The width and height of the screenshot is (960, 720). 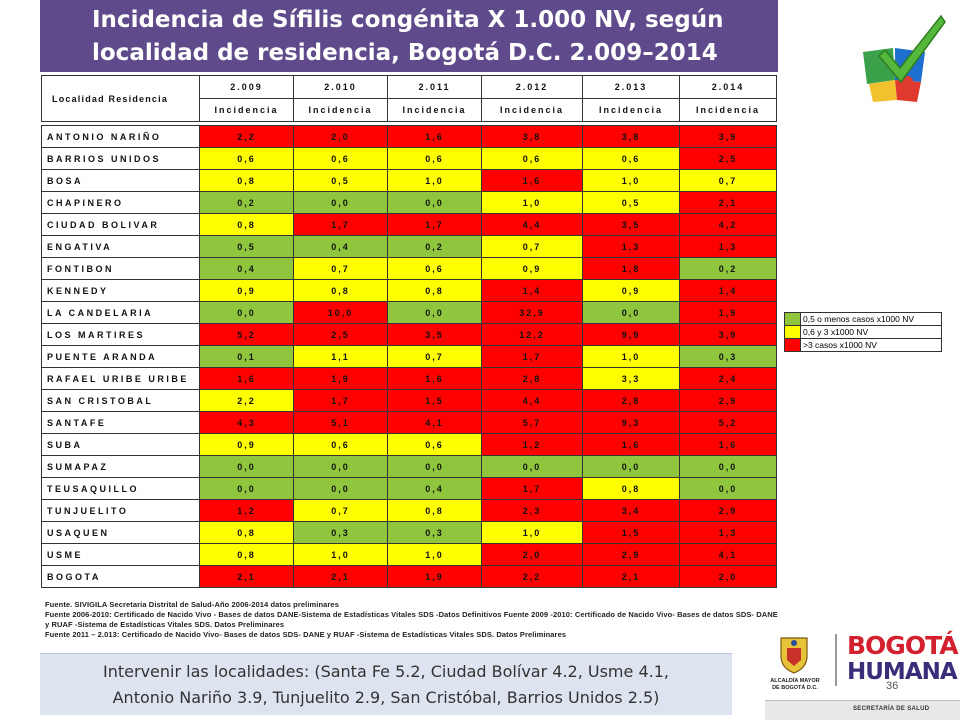 What do you see at coordinates (434, 488) in the screenshot?
I see `incidence-cell: 0,4` at bounding box center [434, 488].